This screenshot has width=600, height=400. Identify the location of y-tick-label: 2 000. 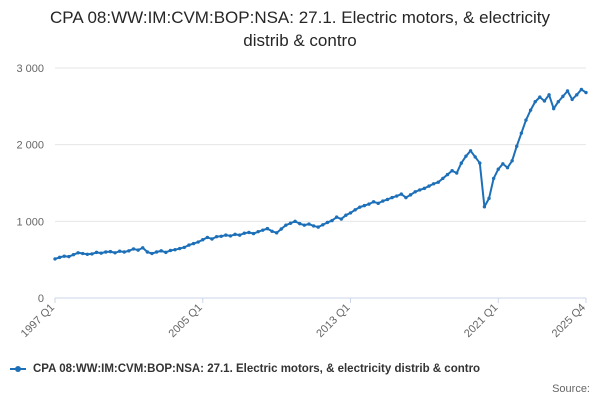
(30, 146).